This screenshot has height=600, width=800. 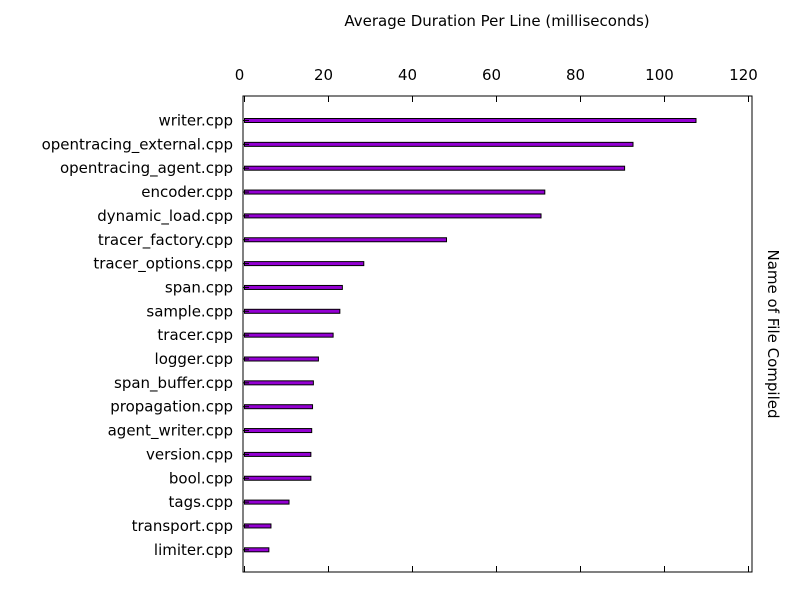 What do you see at coordinates (173, 383) in the screenshot?
I see `y-tick-label: span_buffer.cpp` at bounding box center [173, 383].